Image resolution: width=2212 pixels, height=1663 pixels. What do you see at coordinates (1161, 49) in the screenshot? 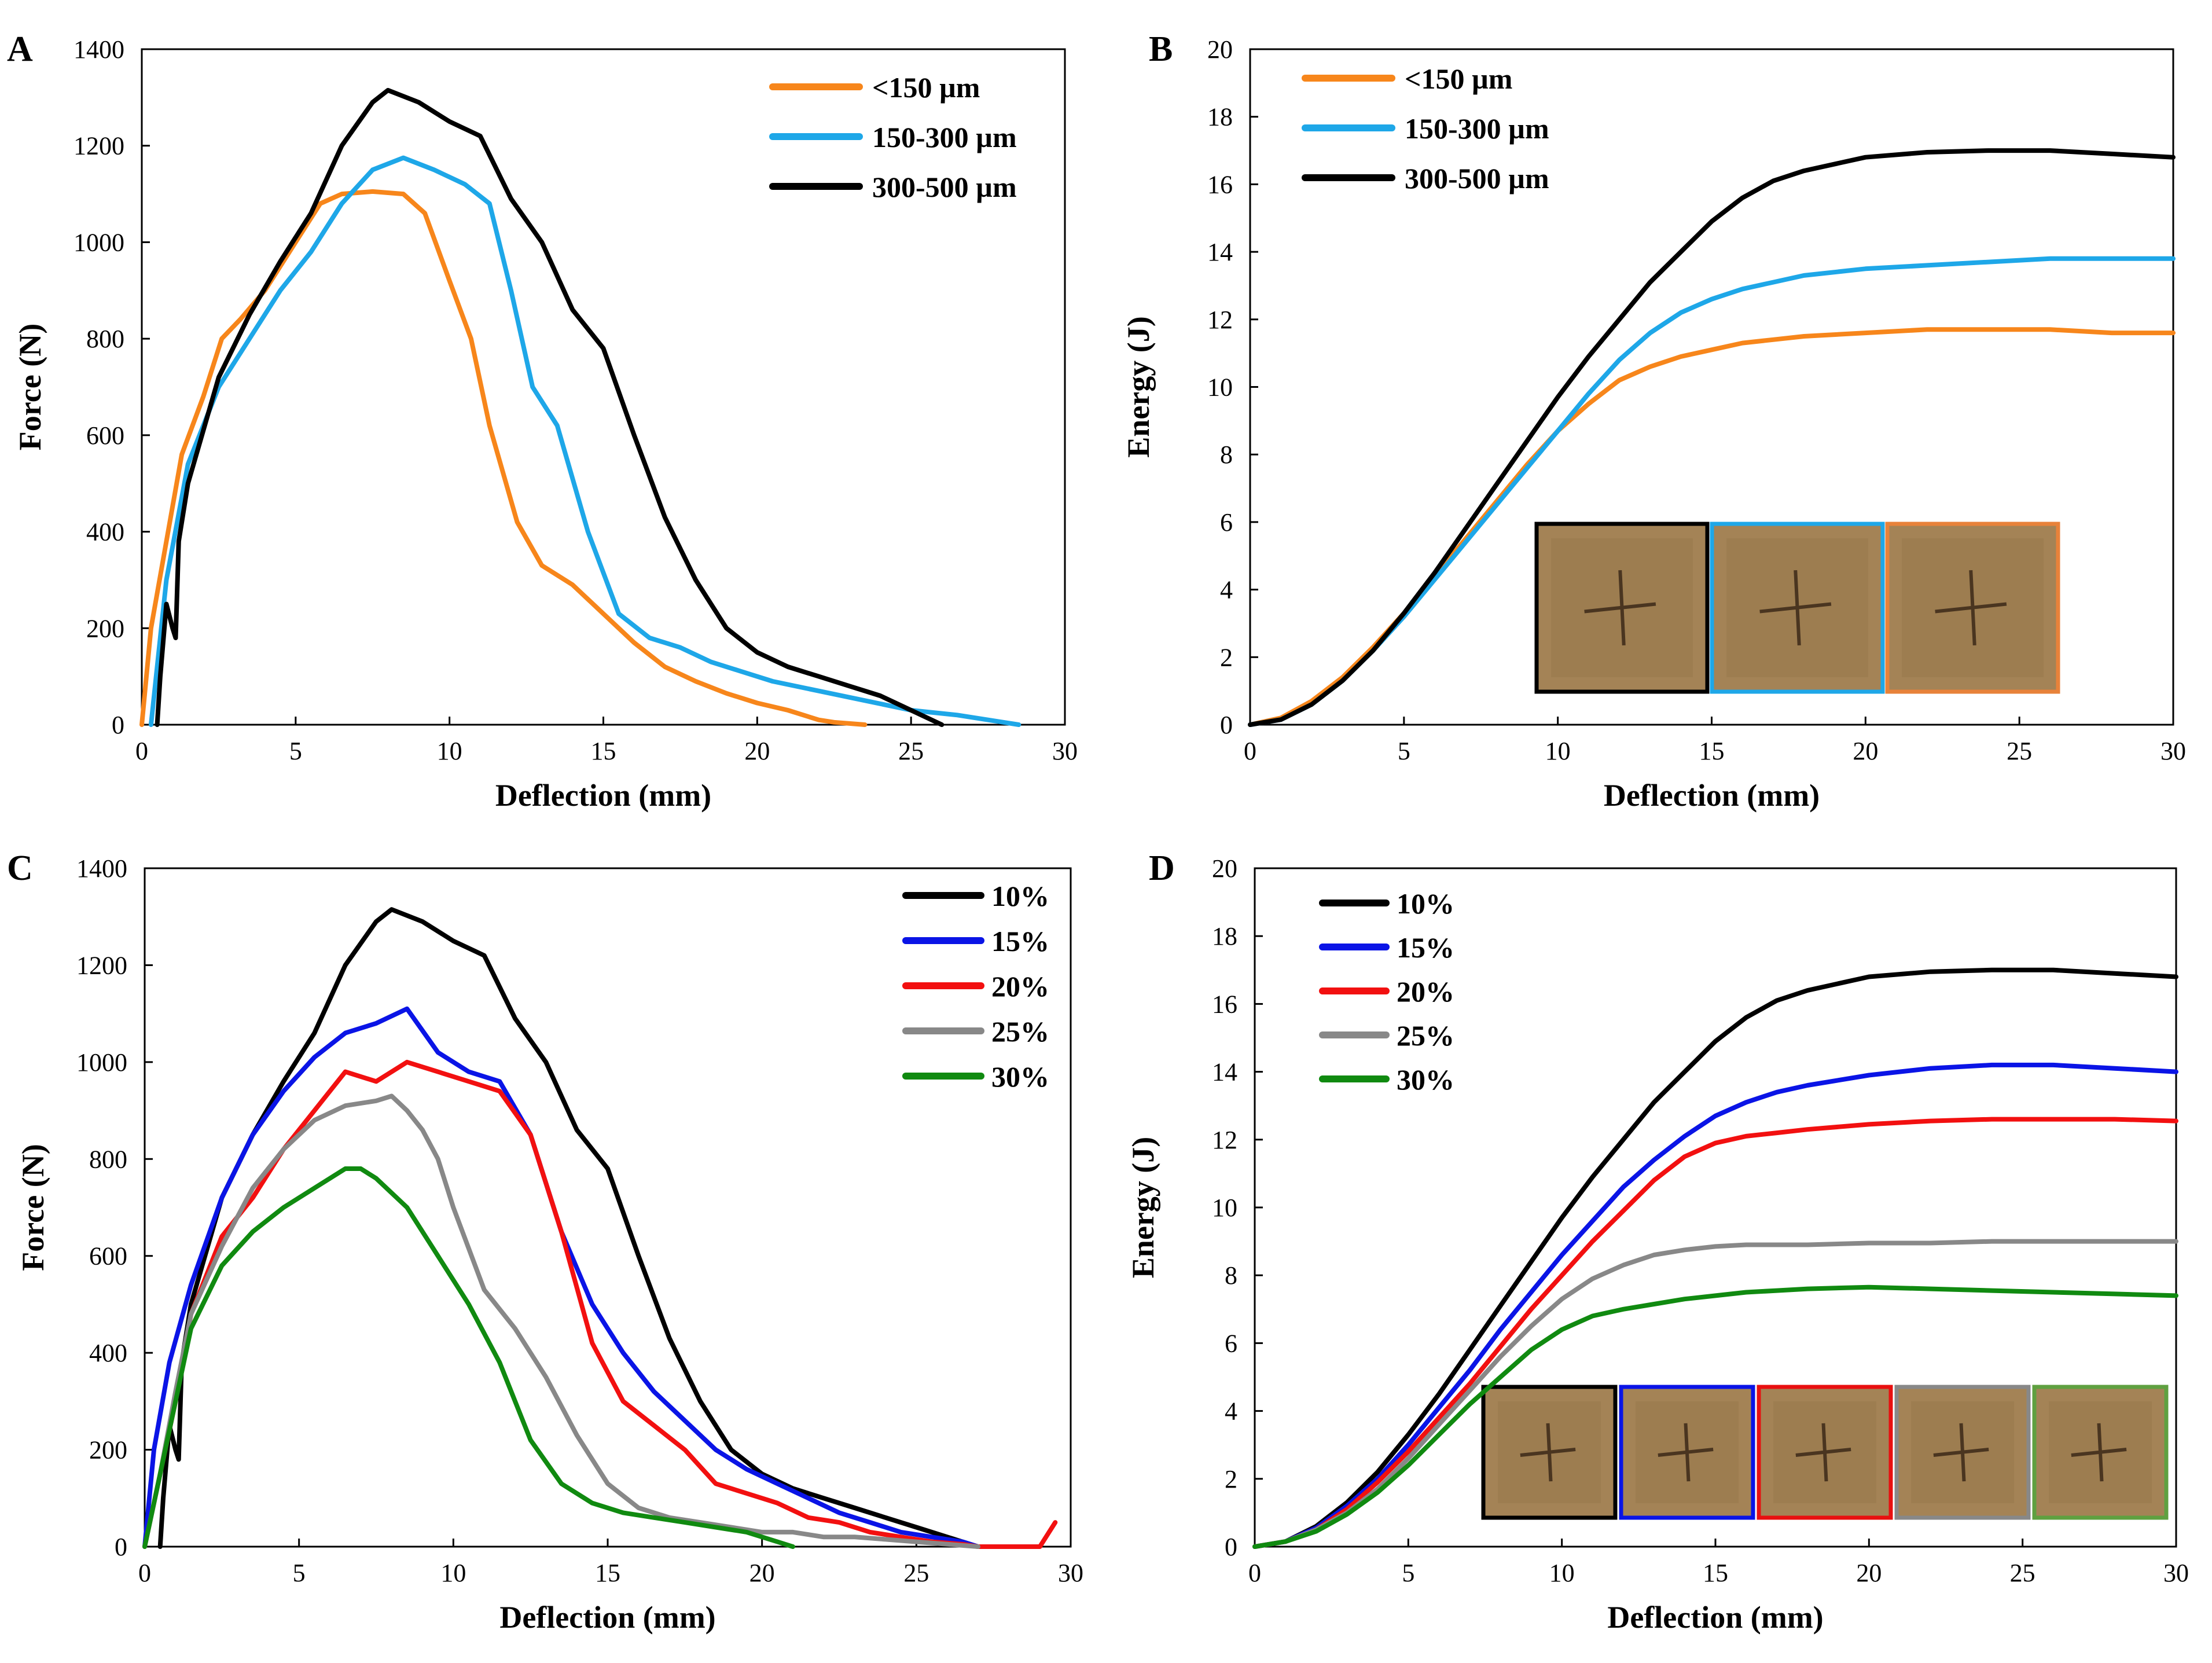
I see `panel-letter: B` at bounding box center [1161, 49].